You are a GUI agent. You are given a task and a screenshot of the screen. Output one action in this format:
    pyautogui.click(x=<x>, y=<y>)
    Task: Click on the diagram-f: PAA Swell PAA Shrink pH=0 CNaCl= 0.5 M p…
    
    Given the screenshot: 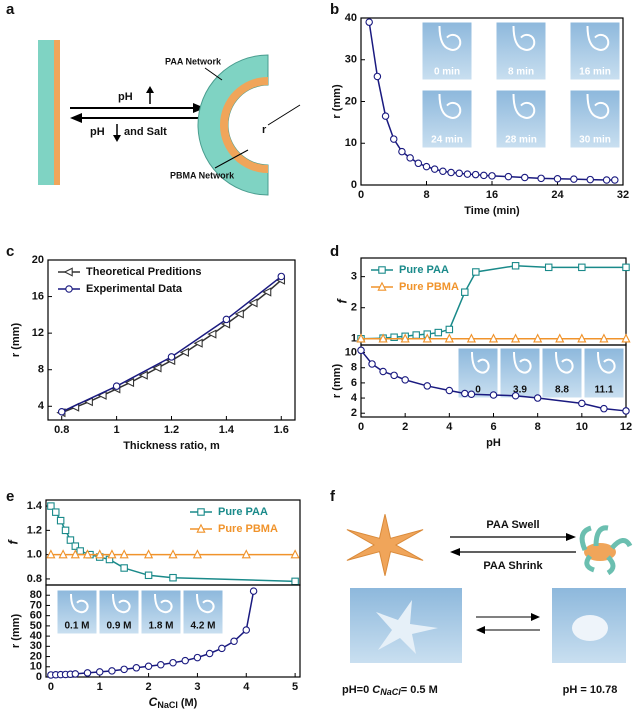 What is the action you would take?
    pyautogui.click(x=487, y=608)
    